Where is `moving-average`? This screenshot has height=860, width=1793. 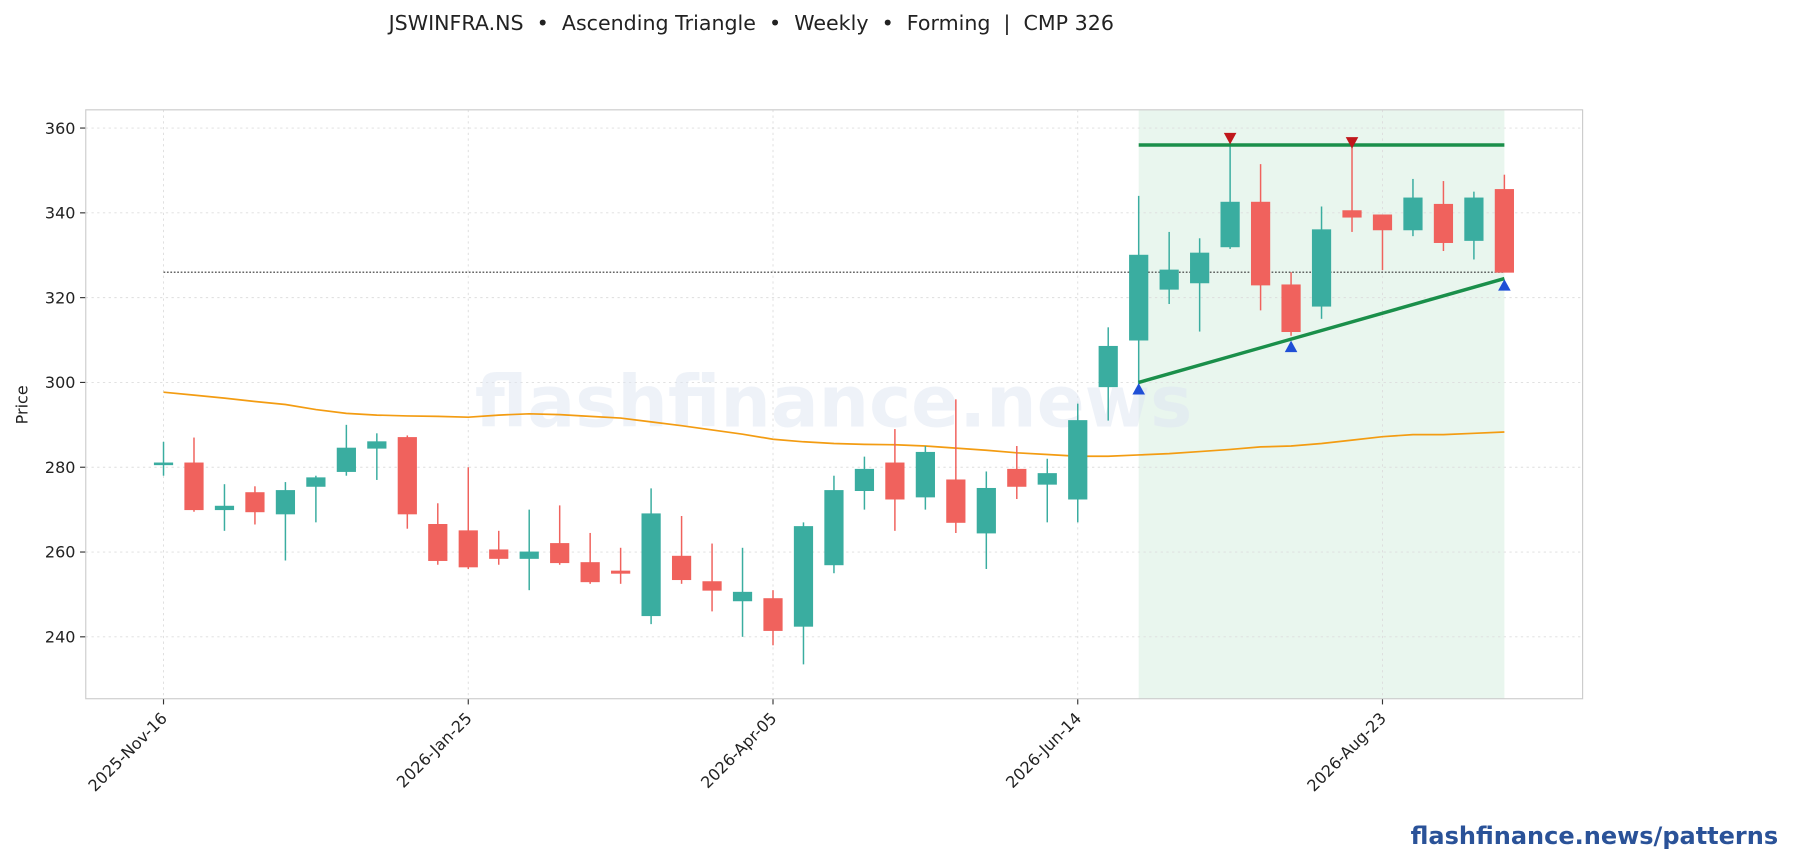 moving-average is located at coordinates (834, 424).